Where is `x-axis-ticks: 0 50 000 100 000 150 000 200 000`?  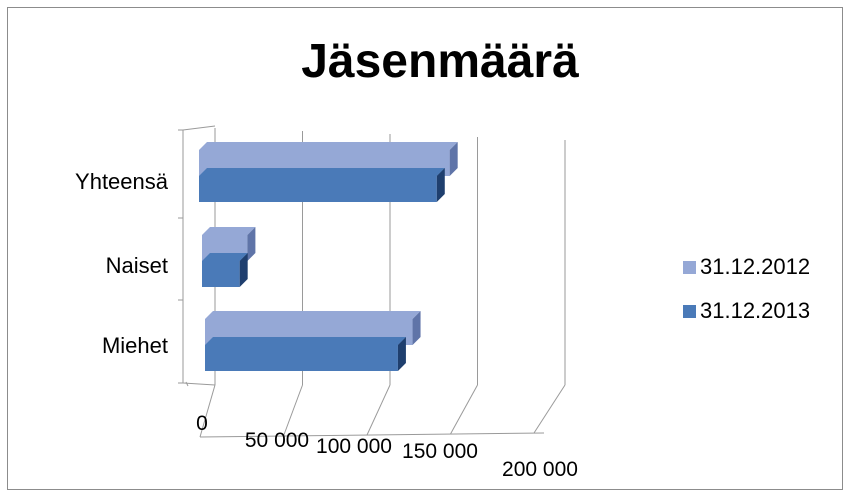 x-axis-ticks: 0 50 000 100 000 150 000 200 000 is located at coordinates (387, 446).